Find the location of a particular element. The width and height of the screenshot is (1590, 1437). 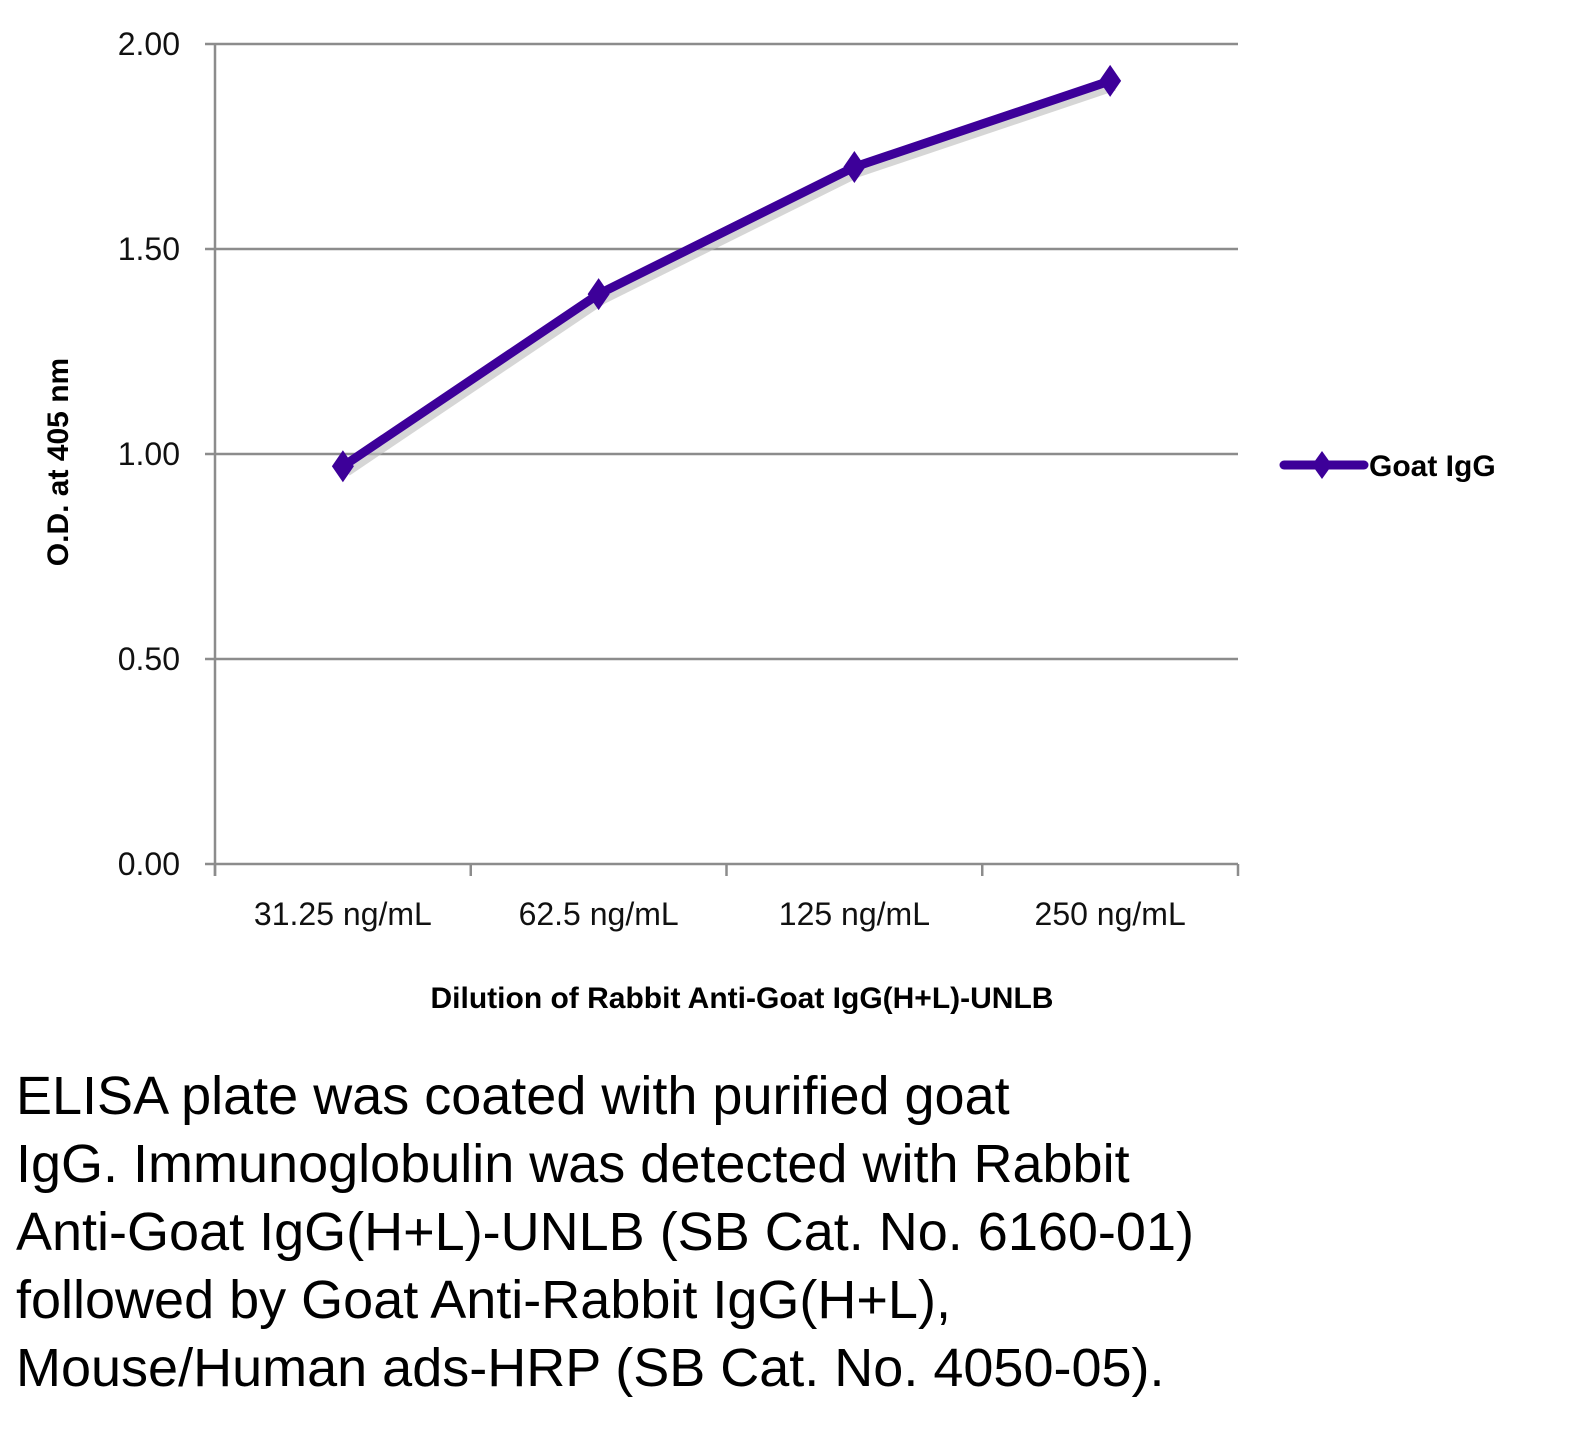

y-tick-label: 2.00 is located at coordinates (149, 44).